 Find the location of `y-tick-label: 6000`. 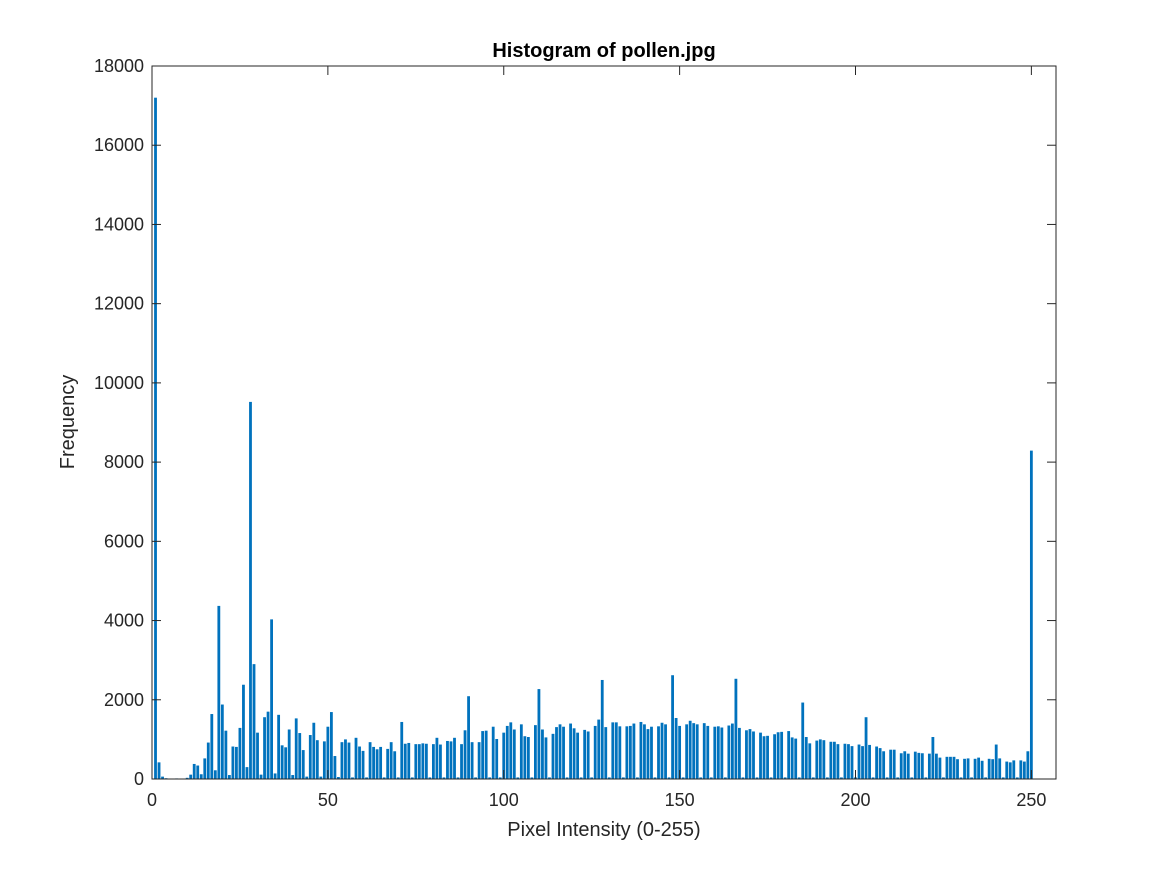

y-tick-label: 6000 is located at coordinates (124, 541).